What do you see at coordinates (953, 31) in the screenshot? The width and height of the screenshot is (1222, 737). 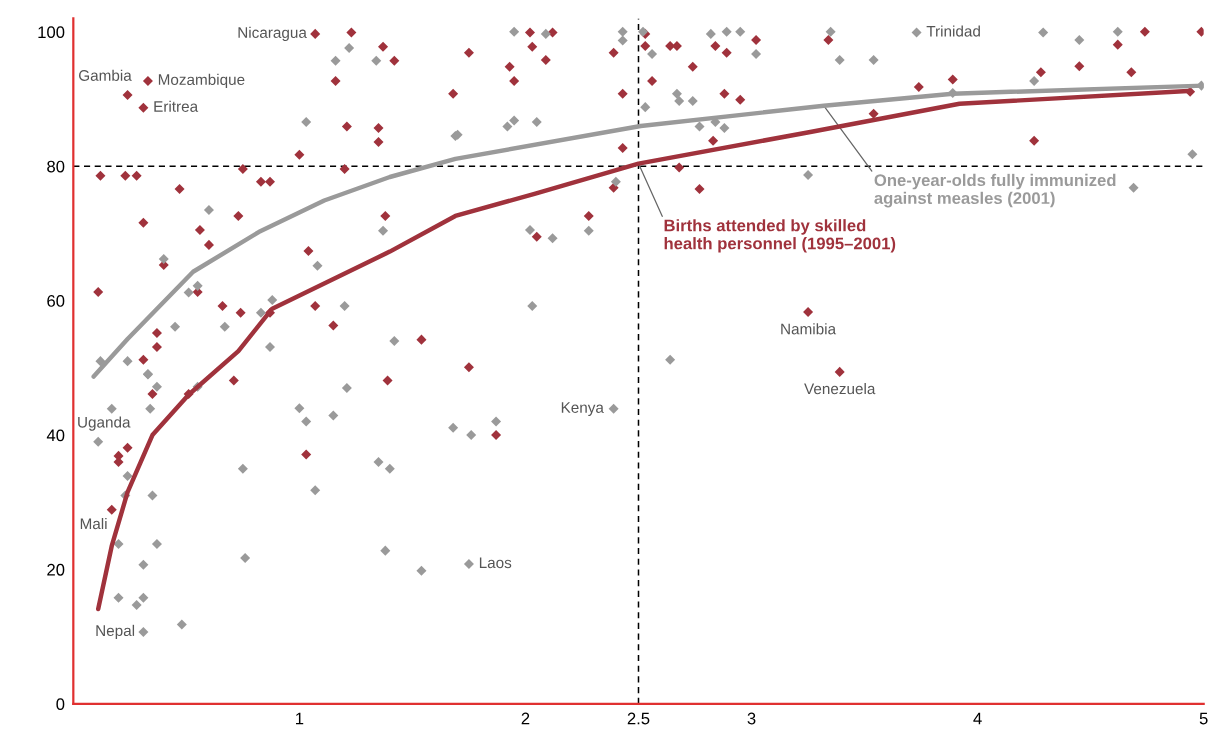 I see `annotation: Trinidad` at bounding box center [953, 31].